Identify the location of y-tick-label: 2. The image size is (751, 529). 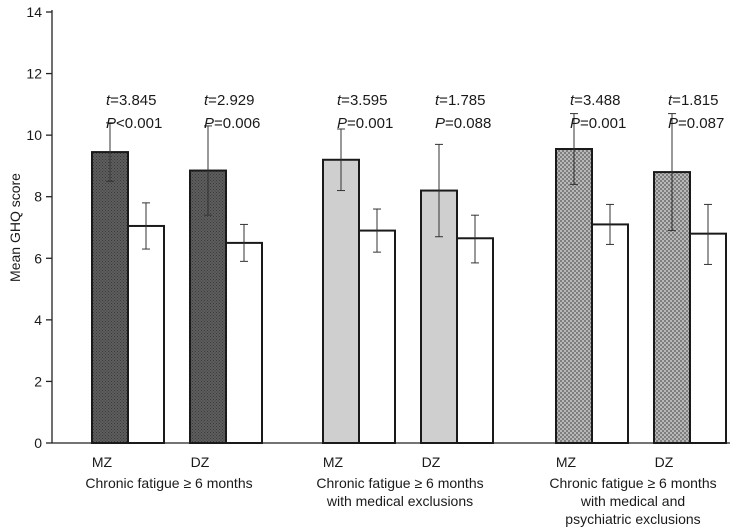
(38, 381).